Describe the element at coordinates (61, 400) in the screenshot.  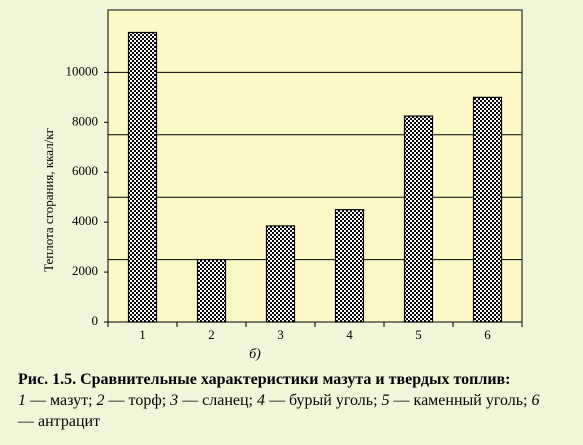
I see `item-text: — мазут;` at that location.